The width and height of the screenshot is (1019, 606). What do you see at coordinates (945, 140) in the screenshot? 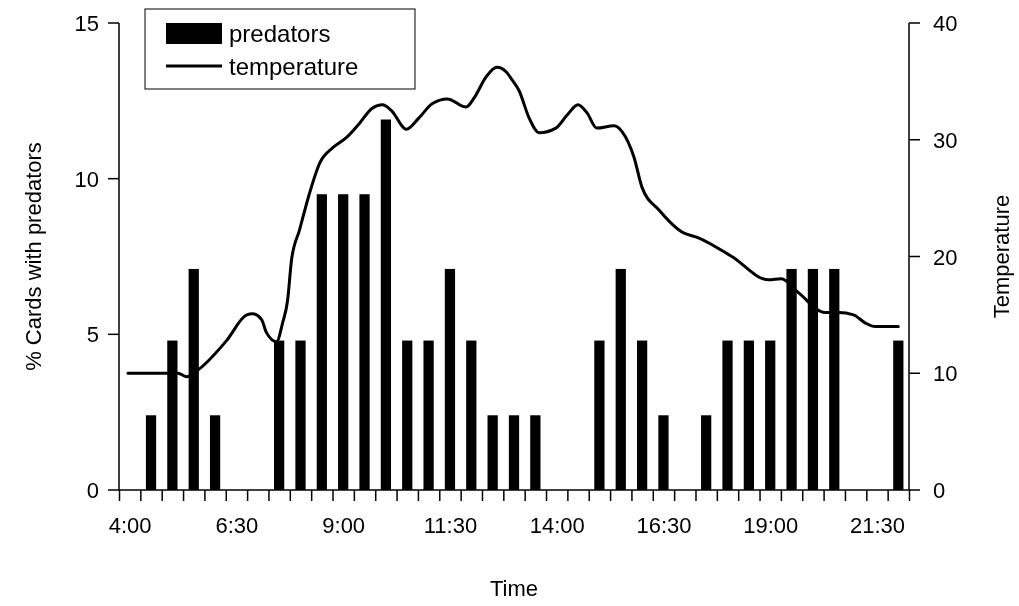
I see `y2-tick-label: 30` at bounding box center [945, 140].